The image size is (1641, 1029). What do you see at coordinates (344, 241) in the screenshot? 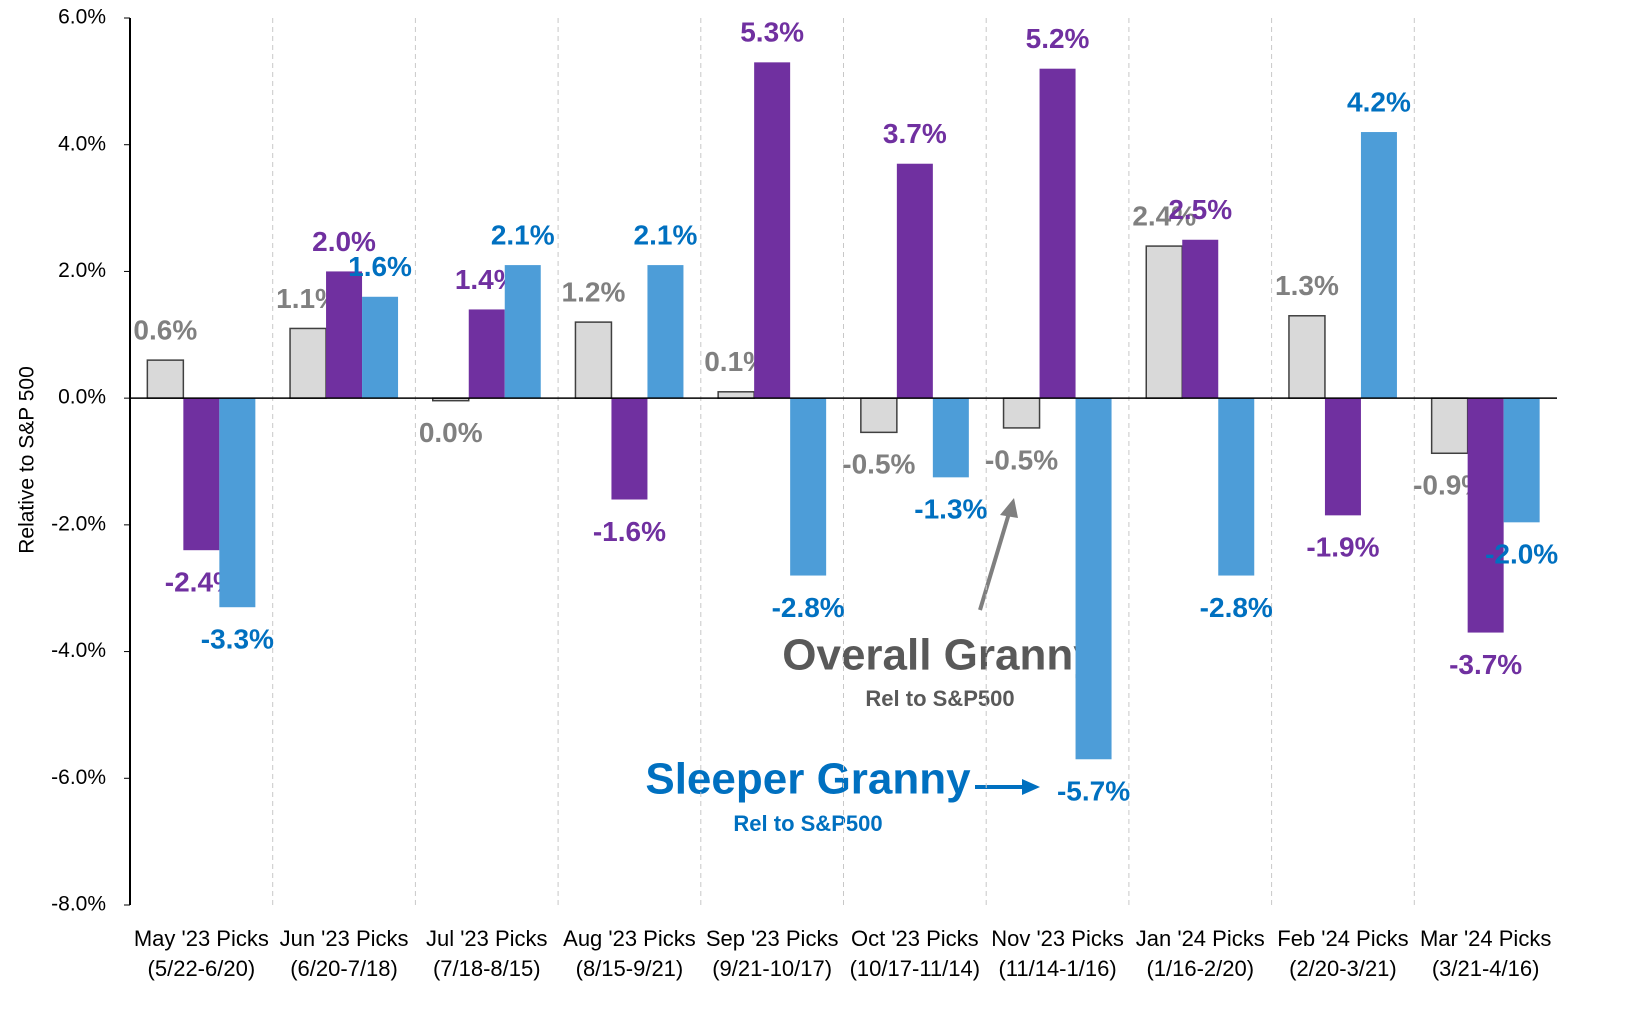
I see `value-label: 2.0%` at bounding box center [344, 241].